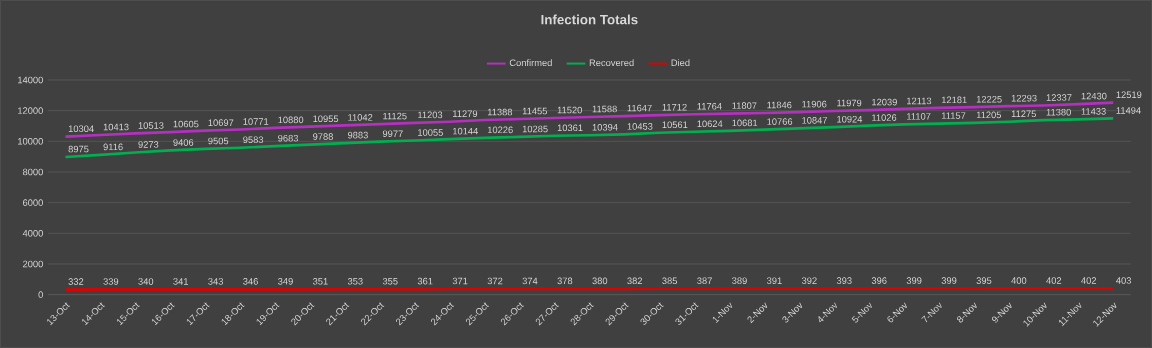 This screenshot has width=1152, height=348. I want to click on legend-label: Recovered, so click(611, 63).